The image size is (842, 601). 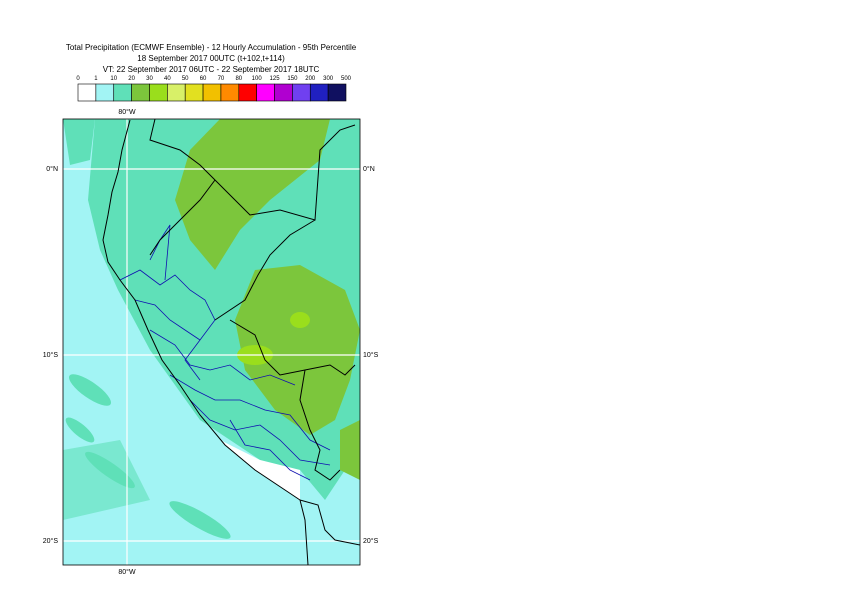 What do you see at coordinates (78, 79) in the screenshot?
I see `legend-label: 0` at bounding box center [78, 79].